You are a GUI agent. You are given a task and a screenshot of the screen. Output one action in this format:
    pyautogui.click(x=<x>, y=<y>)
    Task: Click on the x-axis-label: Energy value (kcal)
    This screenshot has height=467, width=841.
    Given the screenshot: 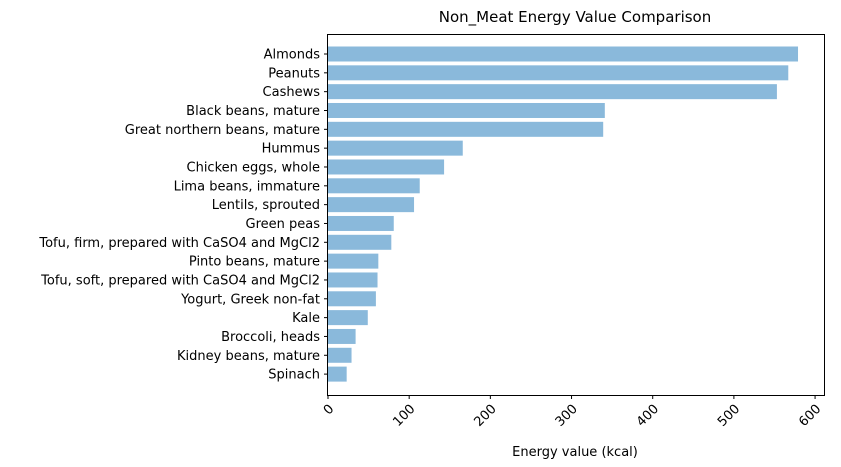 What is the action you would take?
    pyautogui.click(x=575, y=452)
    